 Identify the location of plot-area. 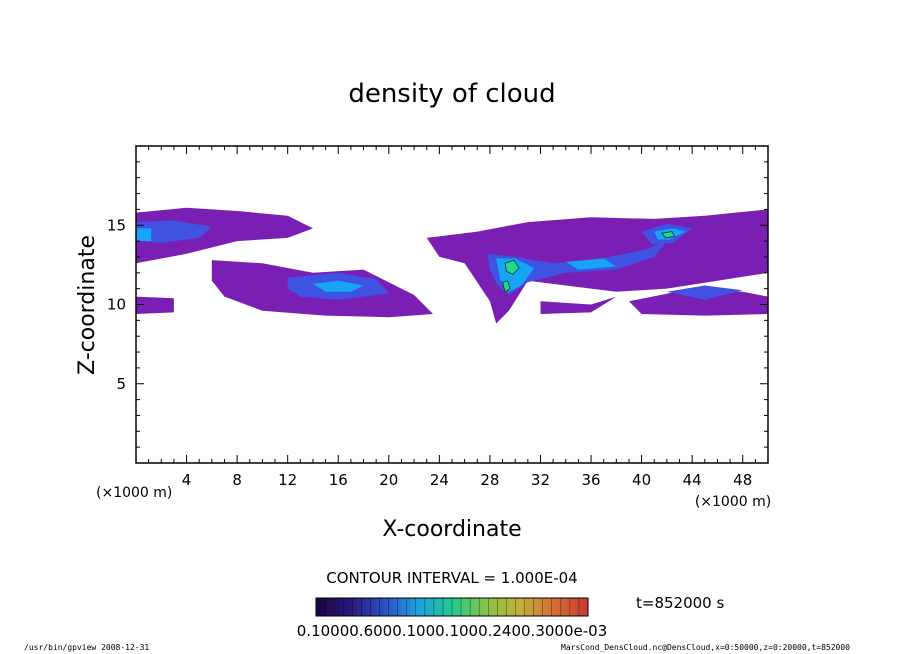
(452, 265).